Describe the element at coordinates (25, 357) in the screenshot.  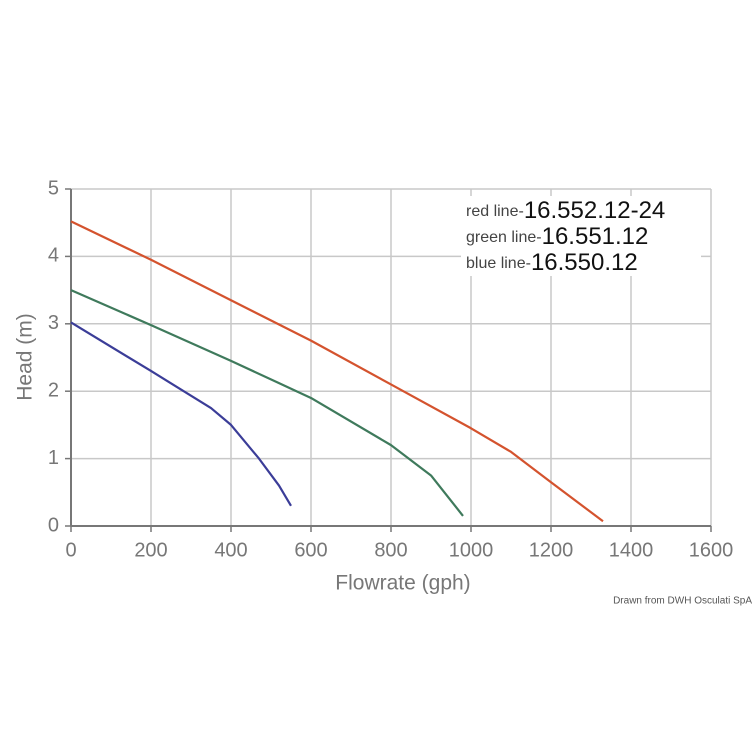
I see `y-axis-title: Head (m)` at that location.